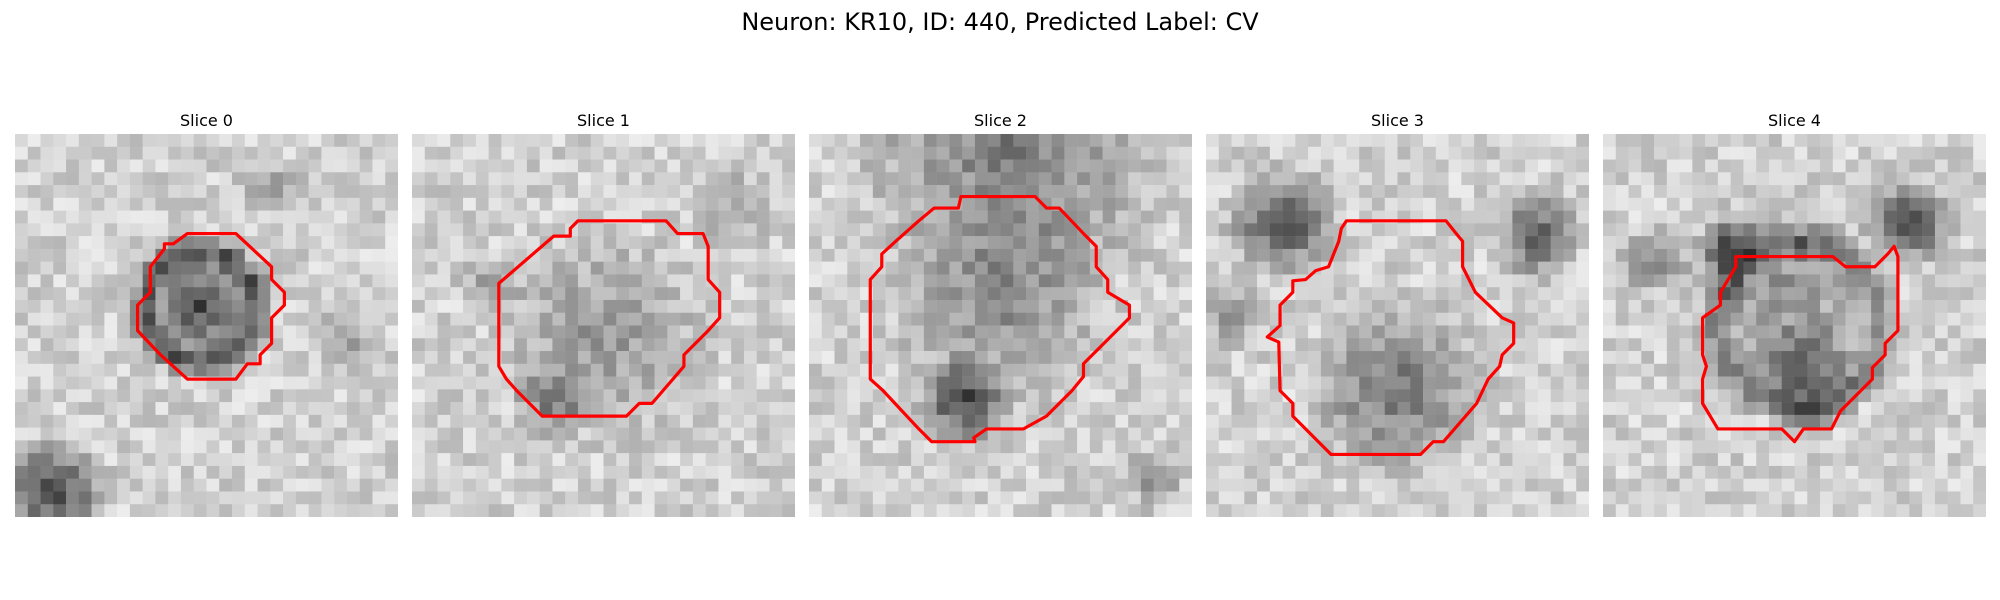  I want to click on slice-panel-1: Slice 1, so click(603, 312).